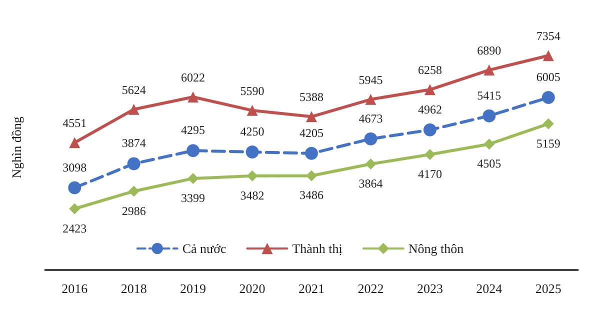 Image resolution: width=600 pixels, height=312 pixels. I want to click on data-label: 5415, so click(489, 95).